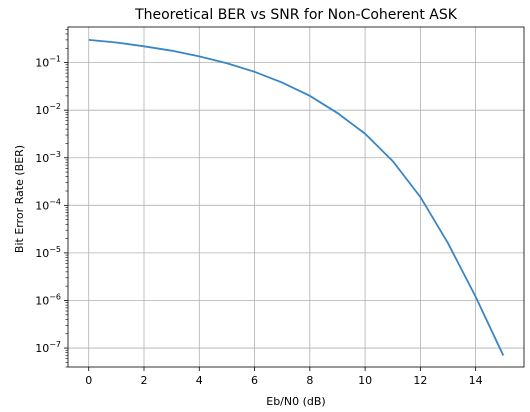 The image size is (530, 412). I want to click on x-axis-label: Eb/N0 (dB), so click(295, 401).